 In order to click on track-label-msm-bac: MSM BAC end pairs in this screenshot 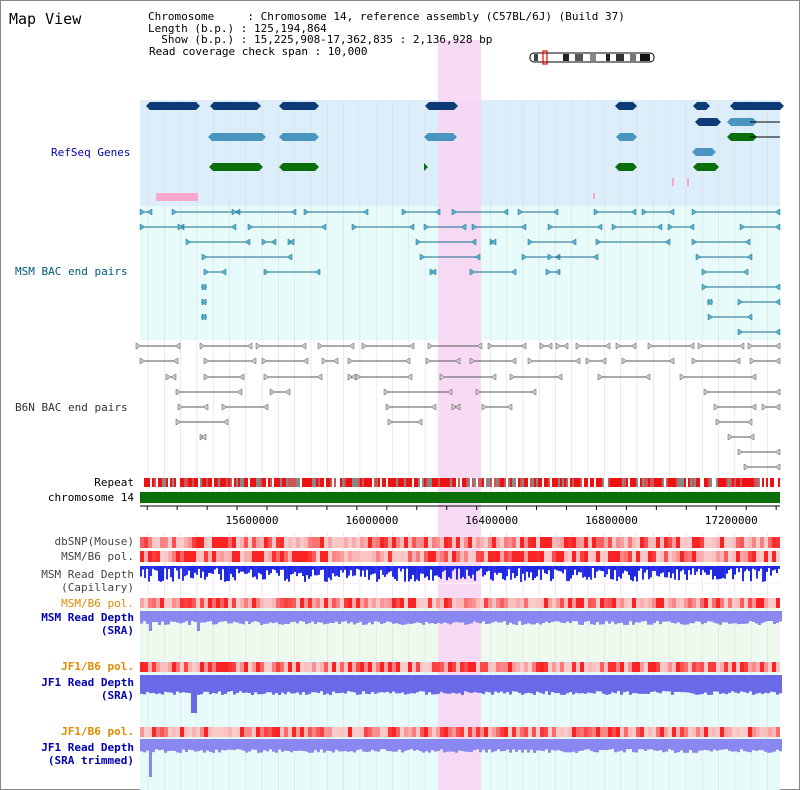, I will do `click(71, 271)`.